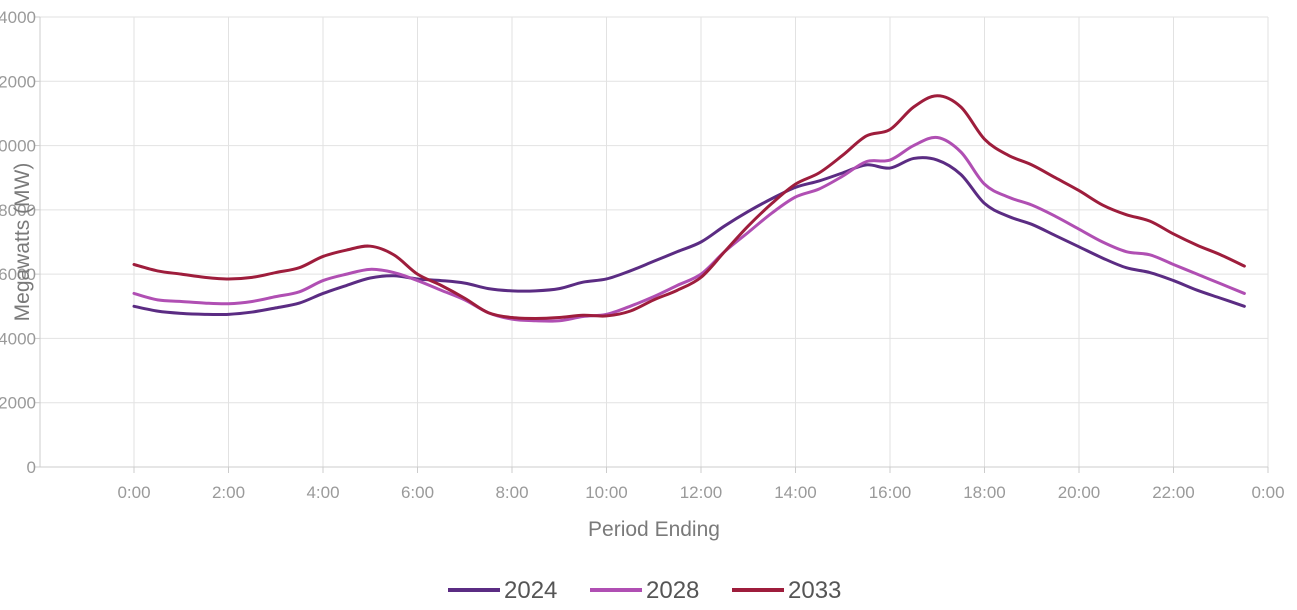  Describe the element at coordinates (606, 492) in the screenshot. I see `x-tick-label: 10:00` at that location.